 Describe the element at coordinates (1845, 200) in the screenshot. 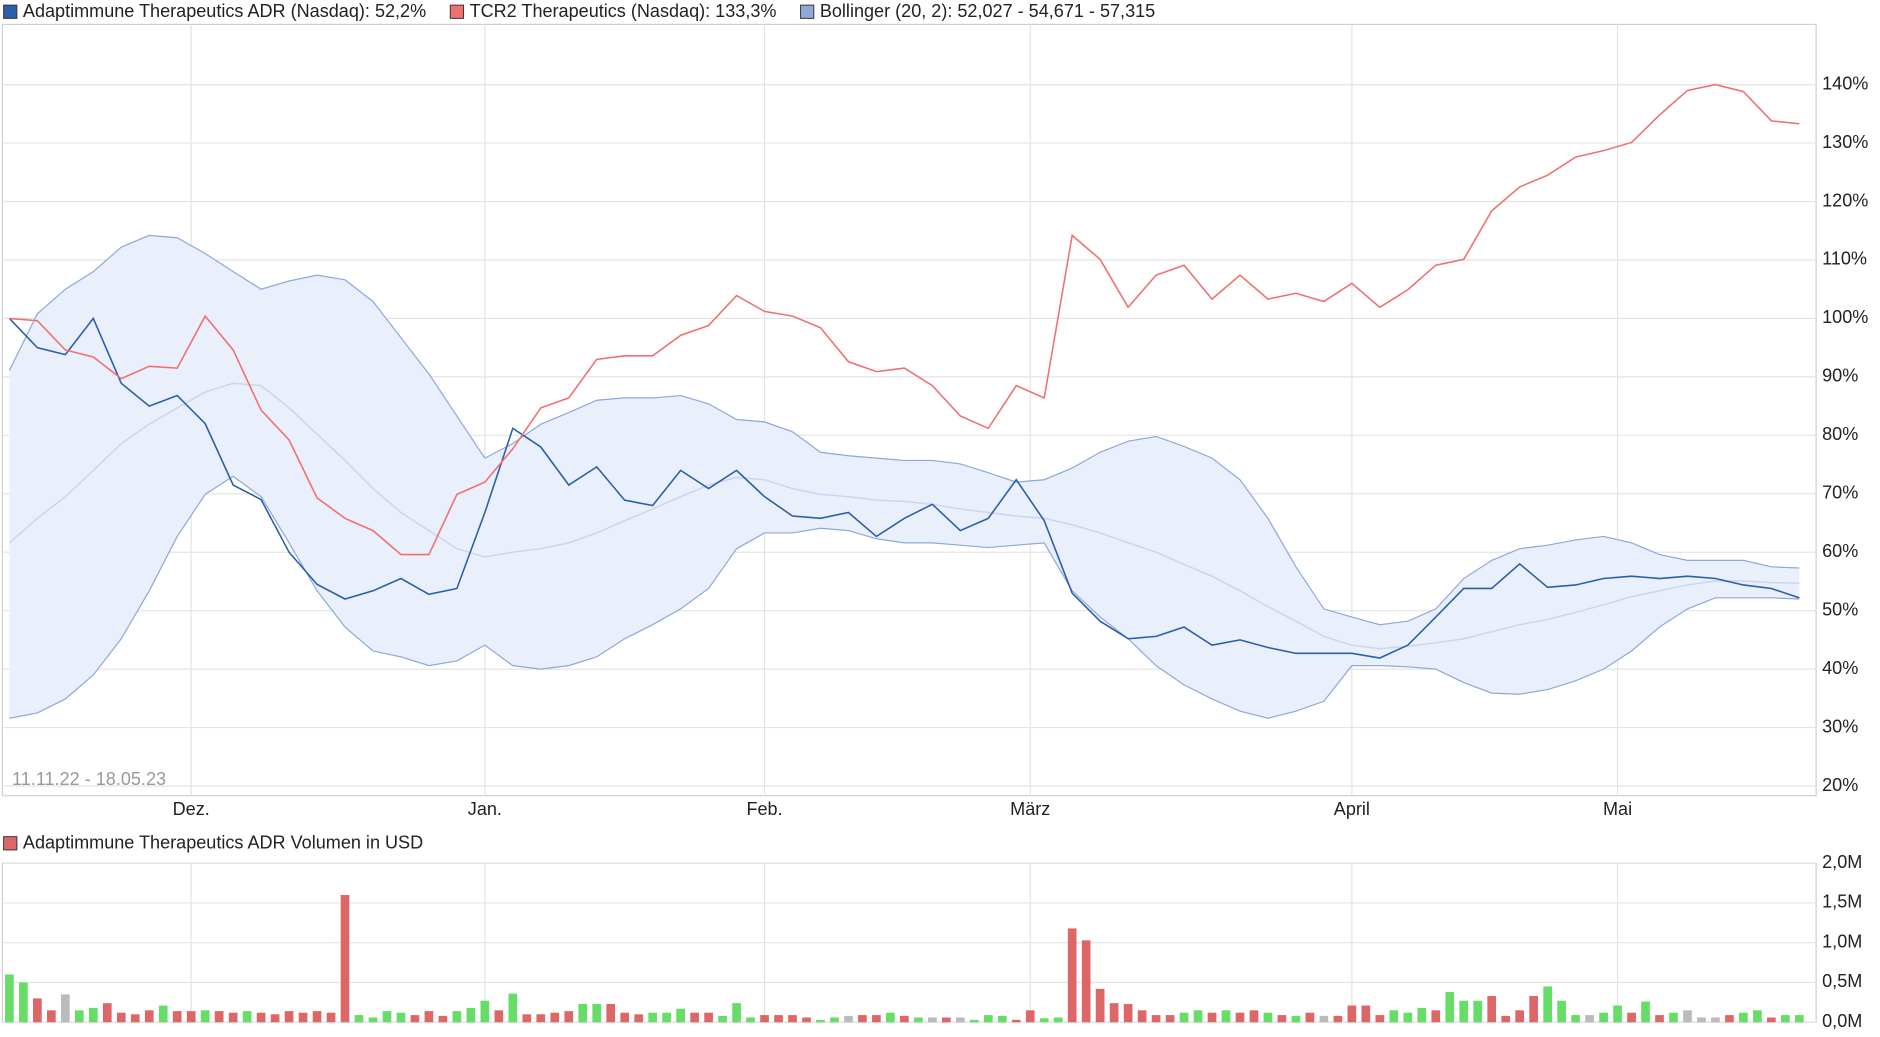

I see `y-tick-label: 120%` at that location.